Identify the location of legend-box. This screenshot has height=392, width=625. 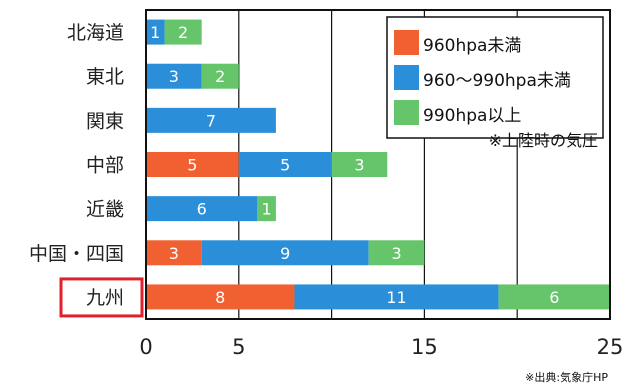
(495, 77).